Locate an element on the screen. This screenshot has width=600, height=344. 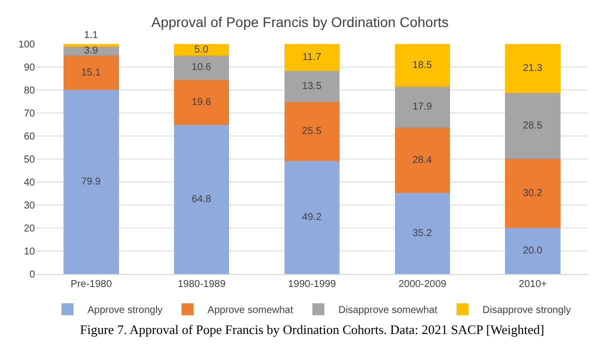
data-label: 30.2 is located at coordinates (532, 193).